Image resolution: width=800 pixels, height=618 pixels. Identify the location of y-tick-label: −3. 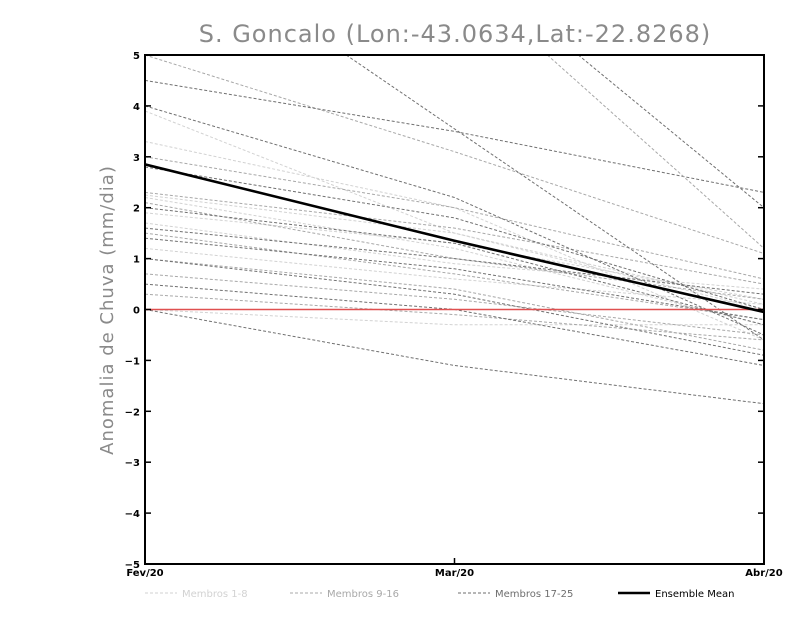
(132, 463).